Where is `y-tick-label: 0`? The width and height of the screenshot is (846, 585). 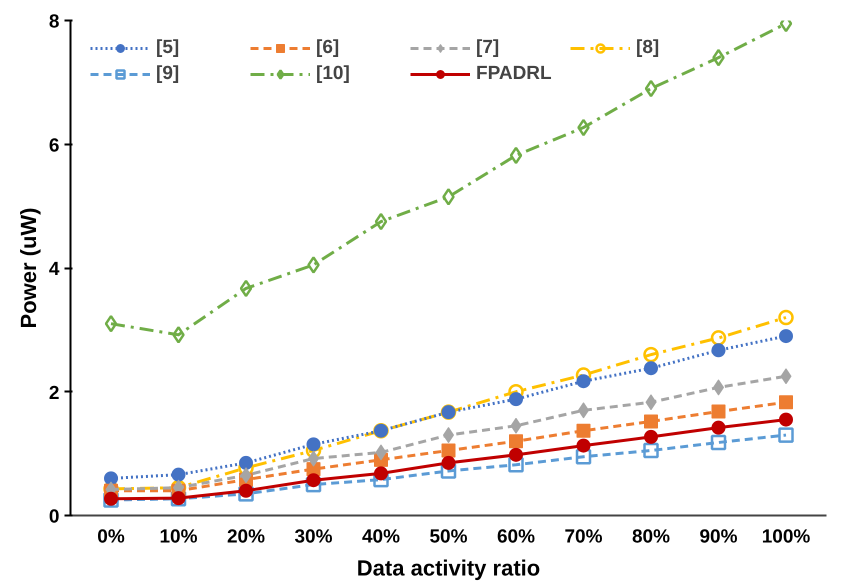
y-tick-label: 0 is located at coordinates (54, 517).